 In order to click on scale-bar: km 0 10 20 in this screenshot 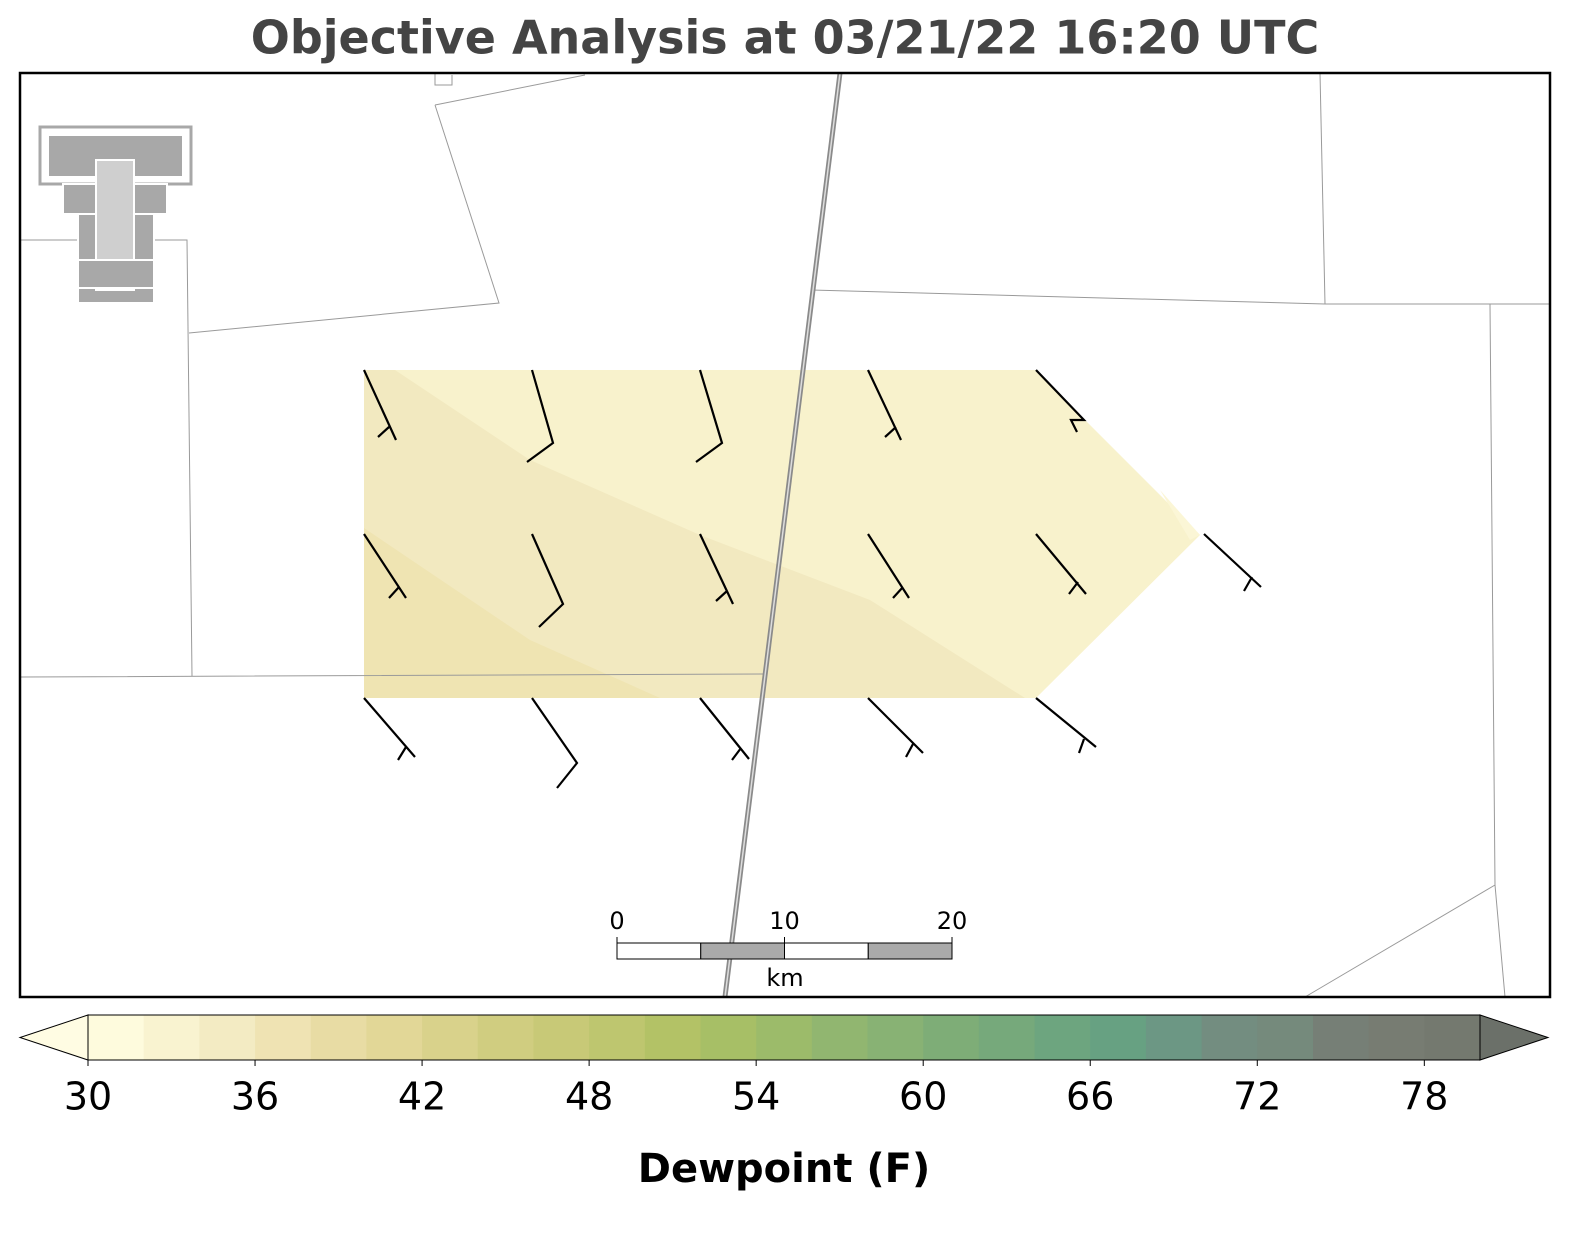, I will do `click(788, 949)`.